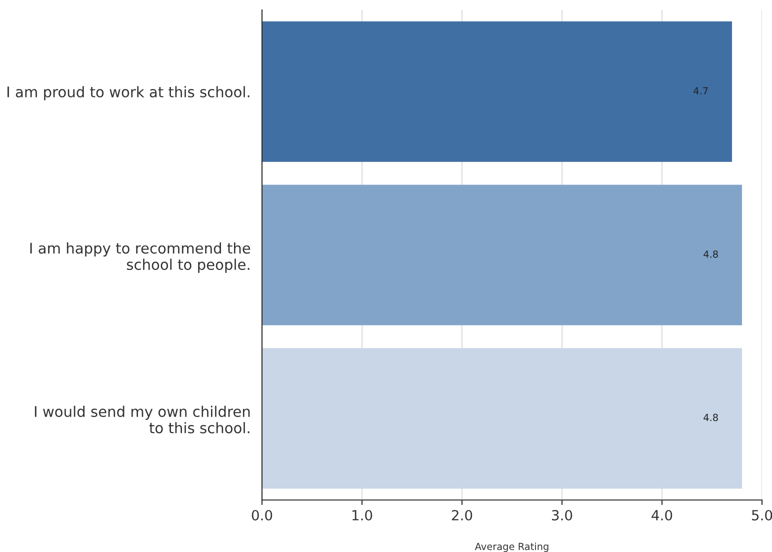 Image resolution: width=772 pixels, height=552 pixels. I want to click on y-tick-label: I am happy to recommend the school to people., so click(140, 257).